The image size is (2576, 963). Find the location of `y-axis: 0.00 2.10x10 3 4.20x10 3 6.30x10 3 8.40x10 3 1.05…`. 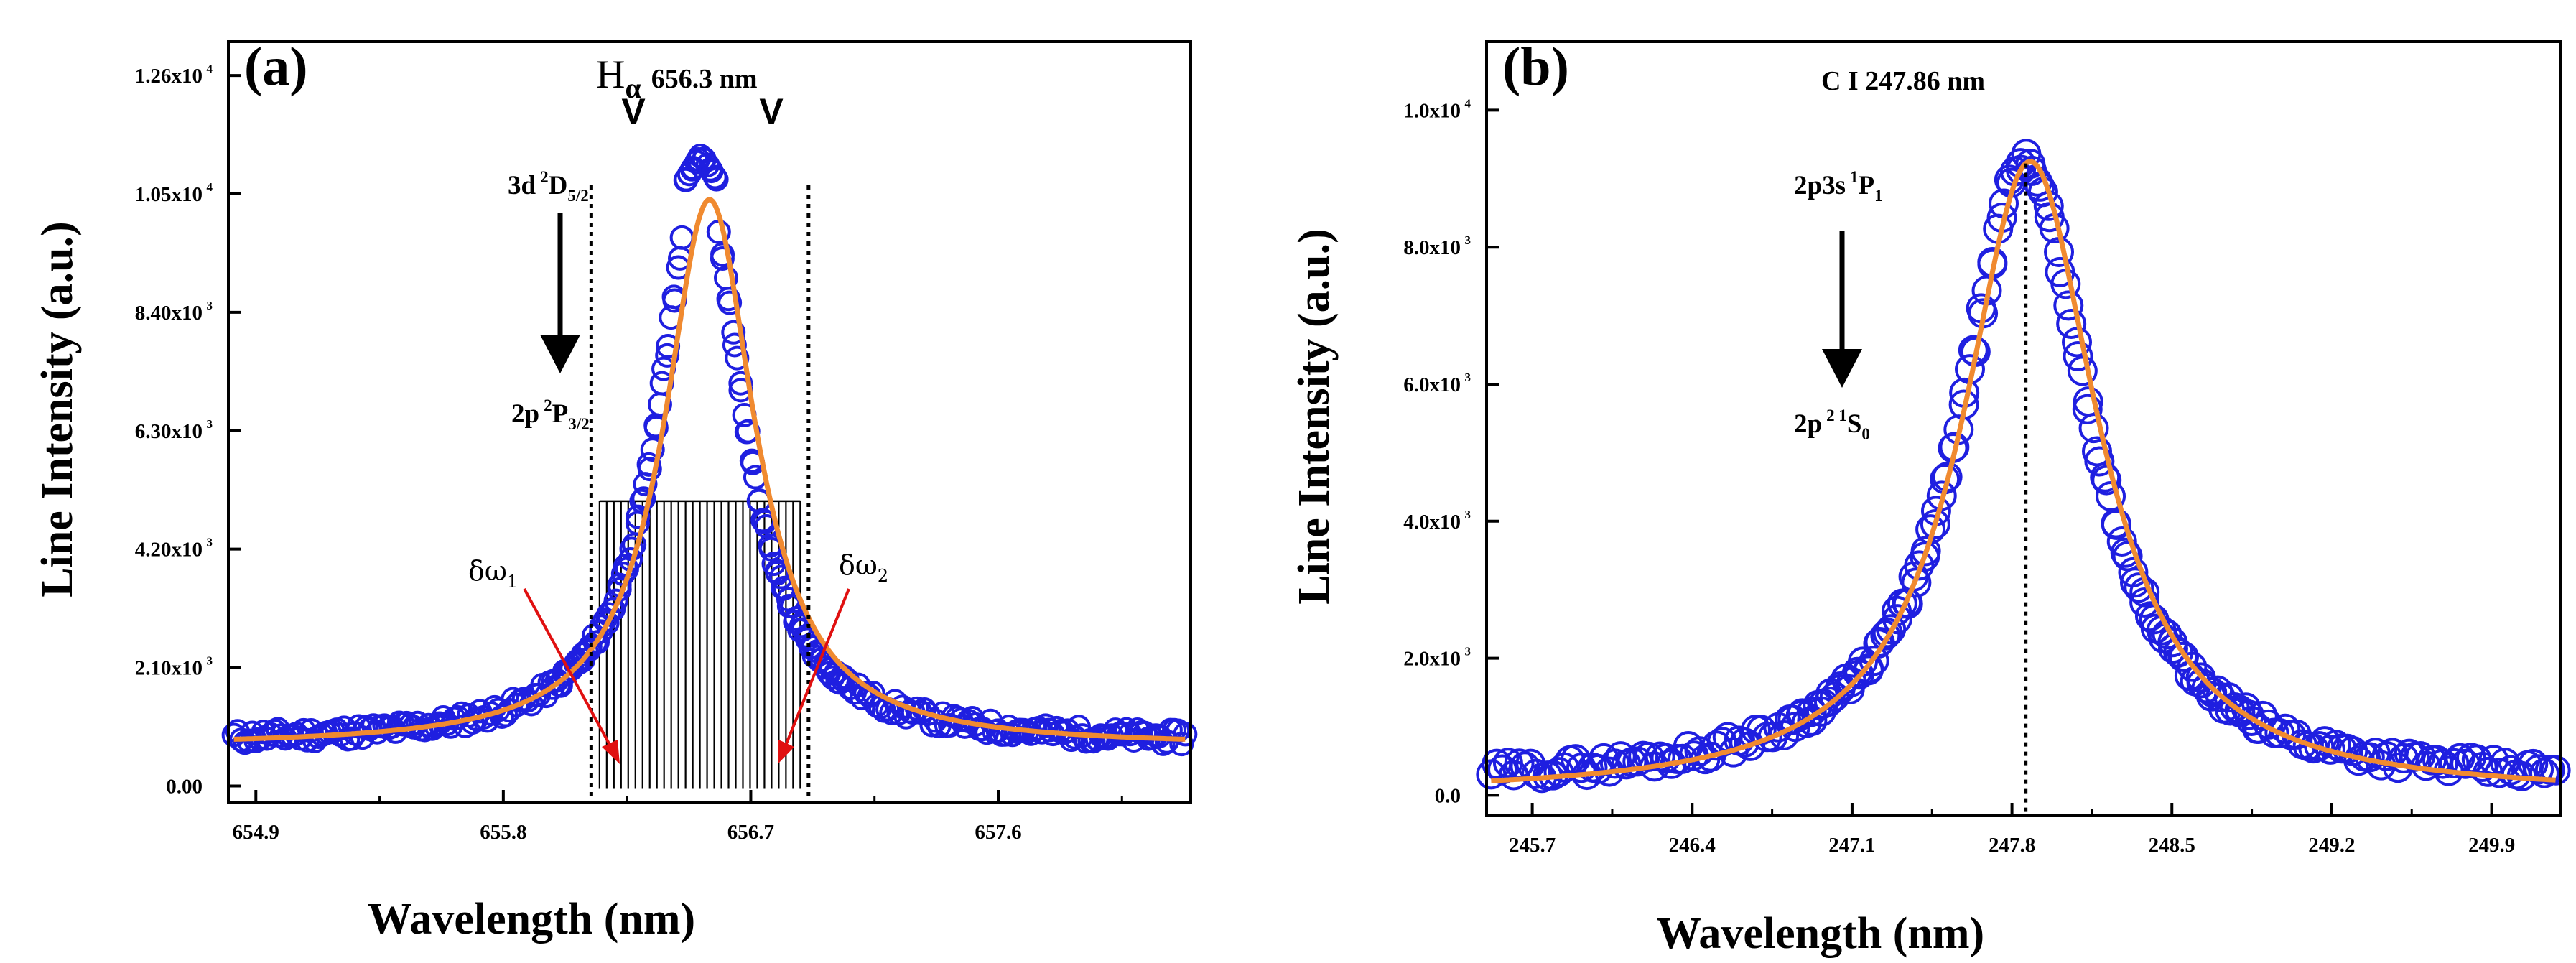

y-axis: 0.00 2.10x10 3 4.20x10 3 6.30x10 3 8.40x10 3 1.05… is located at coordinates (188, 430).